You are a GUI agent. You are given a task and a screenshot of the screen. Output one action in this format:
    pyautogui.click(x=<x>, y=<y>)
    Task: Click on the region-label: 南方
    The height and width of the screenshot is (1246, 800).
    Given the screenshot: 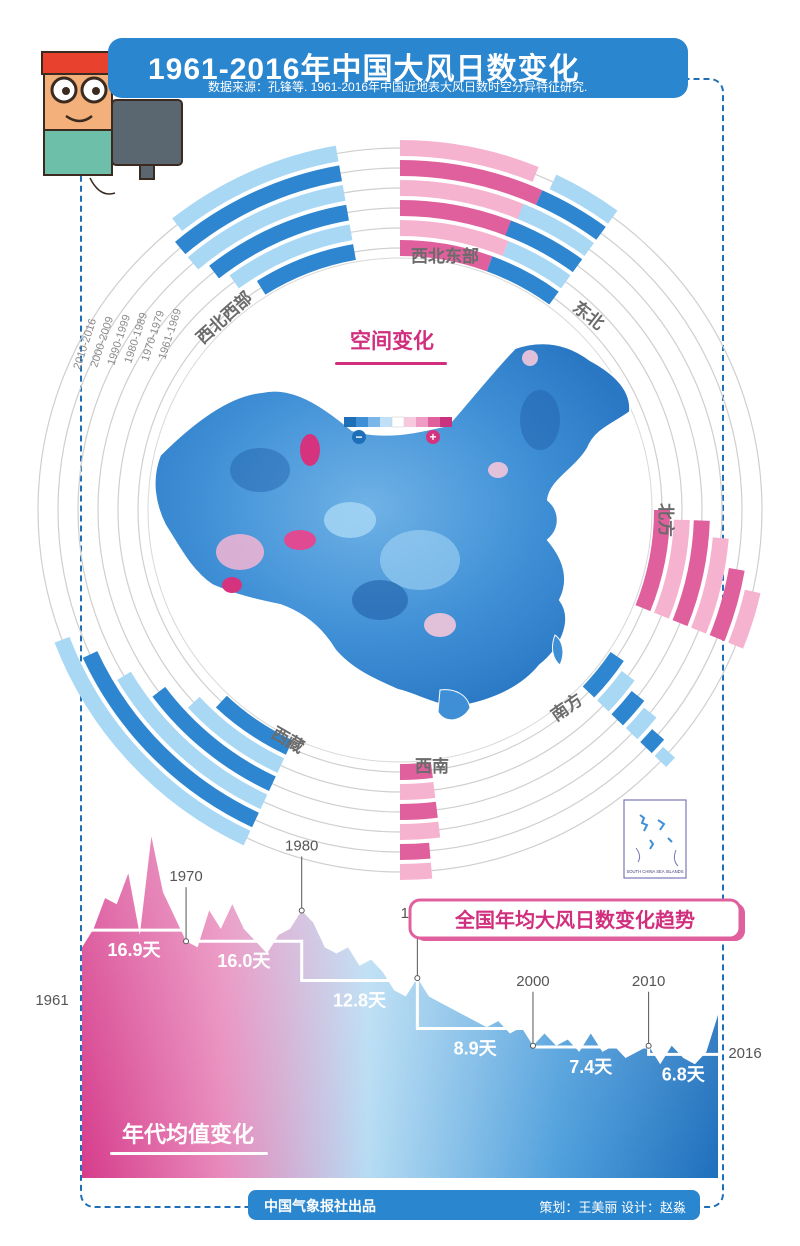 What is the action you would take?
    pyautogui.click(x=566, y=707)
    